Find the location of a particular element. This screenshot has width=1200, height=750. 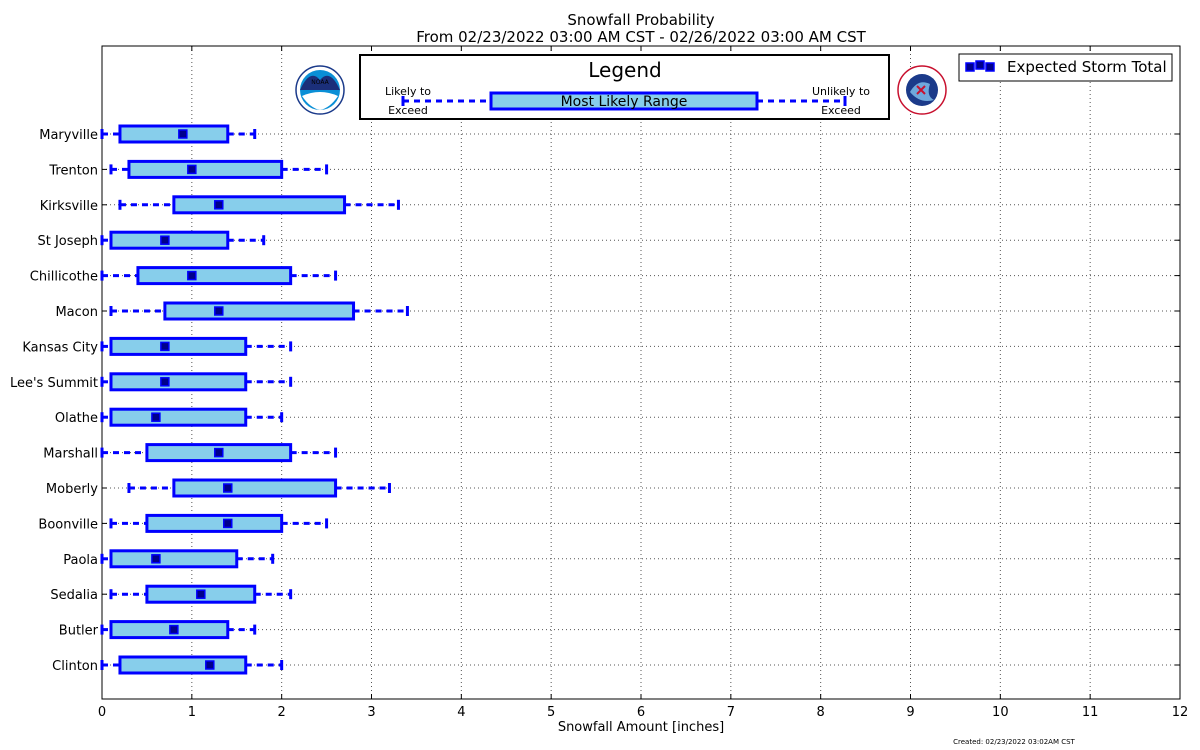

legend-range-label: Most Likely Range is located at coordinates (624, 102).